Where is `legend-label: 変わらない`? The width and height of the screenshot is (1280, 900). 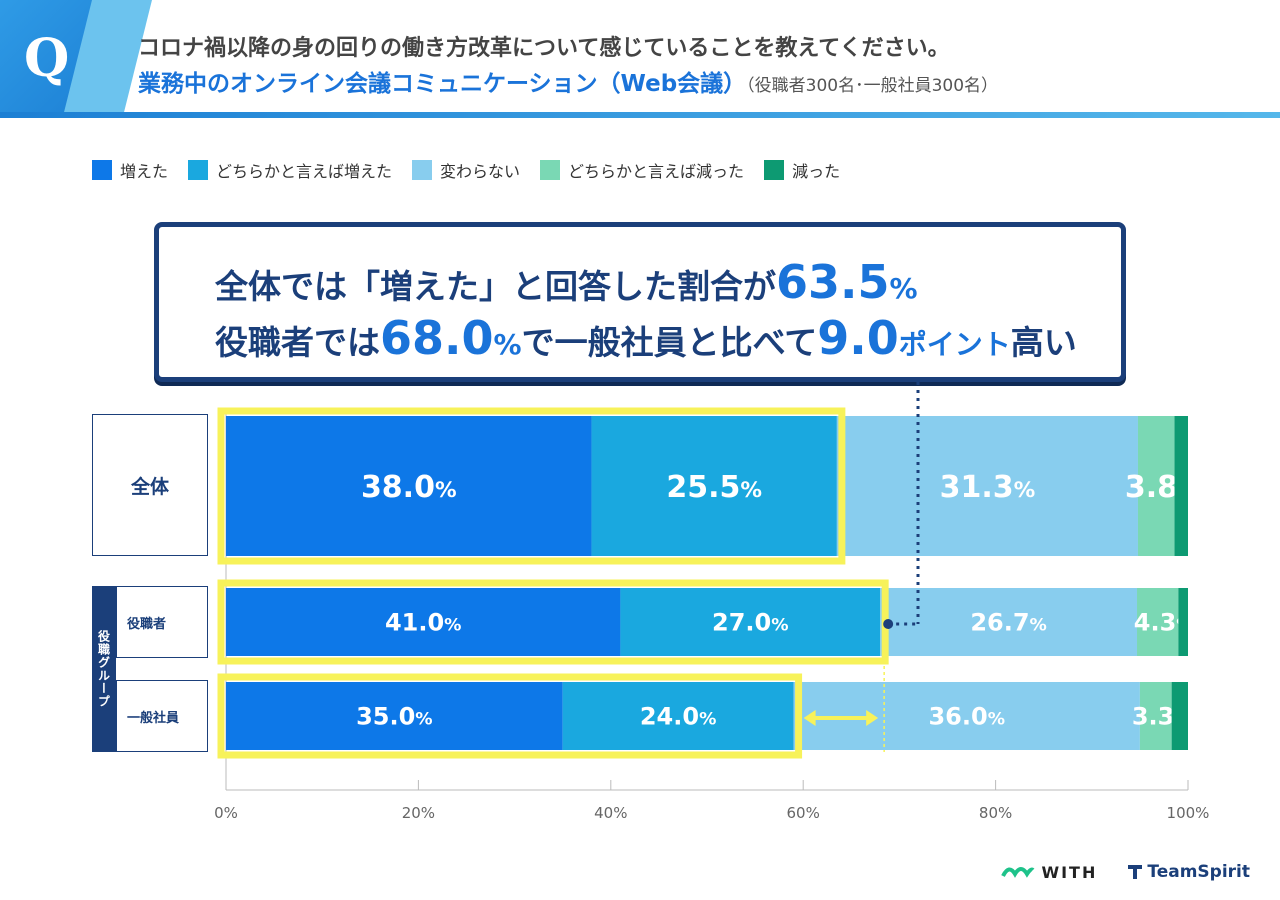
legend-label: 変わらない is located at coordinates (480, 171).